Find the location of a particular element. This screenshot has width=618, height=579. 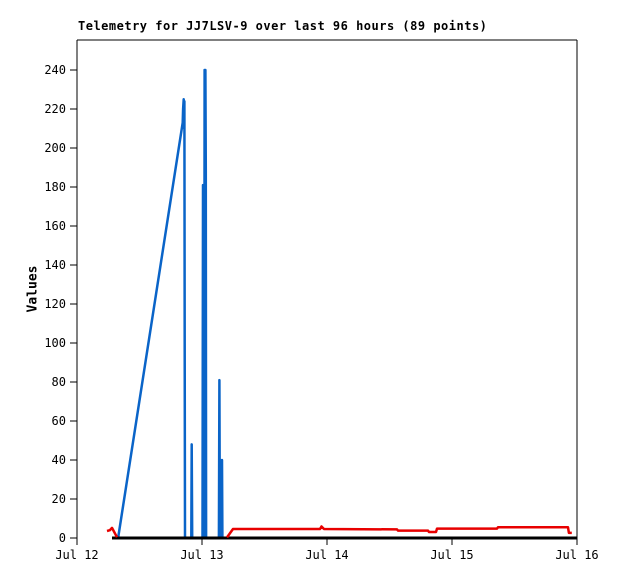

x-tick-label: Jul 16 is located at coordinates (576, 555).